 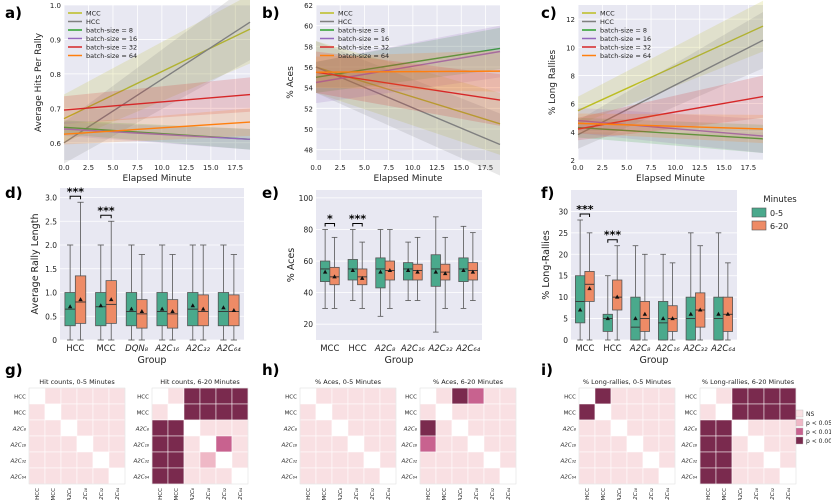 I want to click on plot-area, so click(x=654, y=265).